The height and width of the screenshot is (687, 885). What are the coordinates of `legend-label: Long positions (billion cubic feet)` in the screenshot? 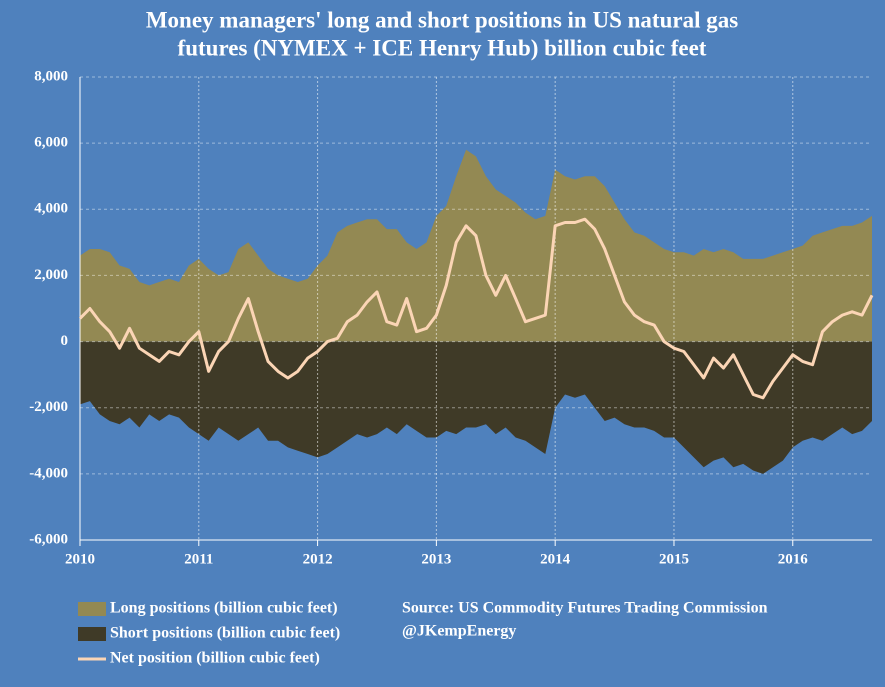 It's located at (224, 608).